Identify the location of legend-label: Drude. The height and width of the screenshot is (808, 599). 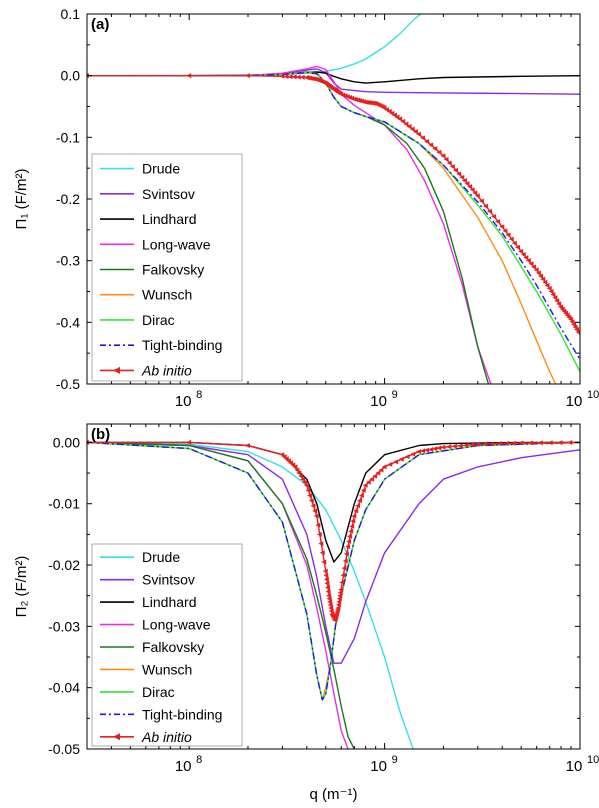
(161, 169).